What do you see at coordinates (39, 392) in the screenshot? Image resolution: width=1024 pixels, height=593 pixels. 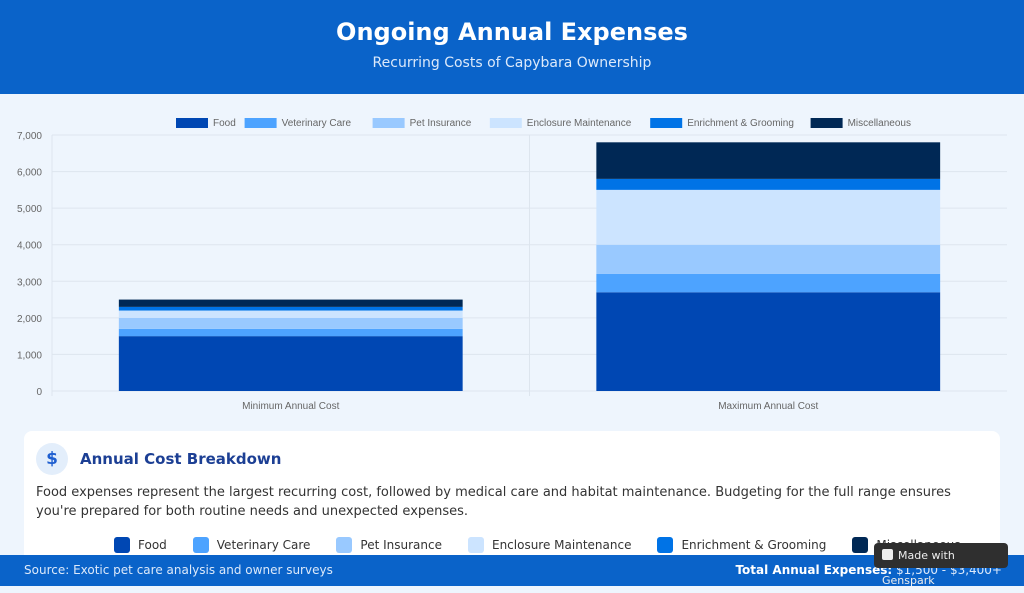 I see `y-tick-label: 0` at bounding box center [39, 392].